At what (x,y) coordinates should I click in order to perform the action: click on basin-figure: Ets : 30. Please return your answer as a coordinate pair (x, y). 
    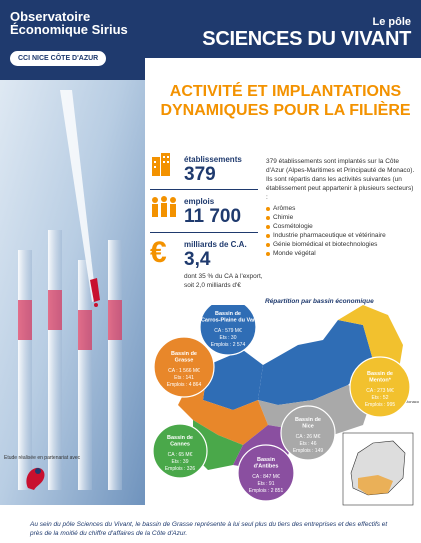
    Looking at the image, I should click on (228, 338).